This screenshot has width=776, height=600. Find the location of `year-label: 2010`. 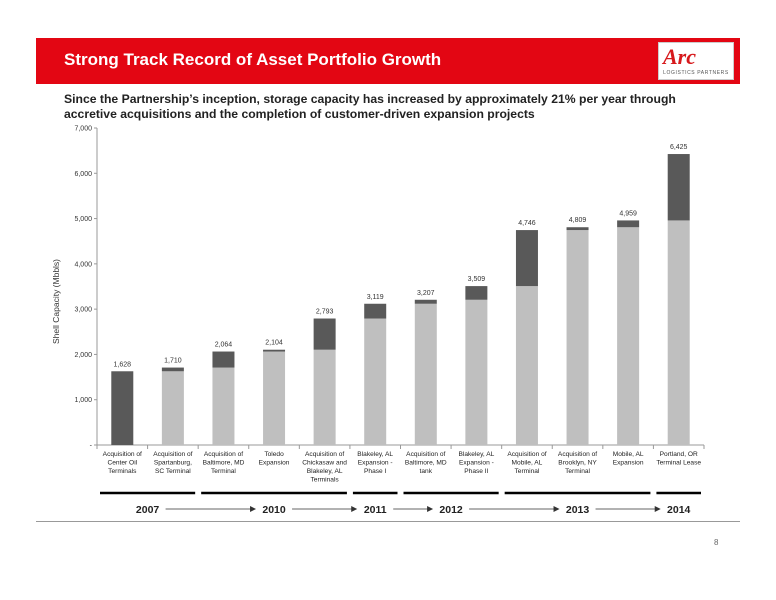

year-label: 2010 is located at coordinates (274, 510).